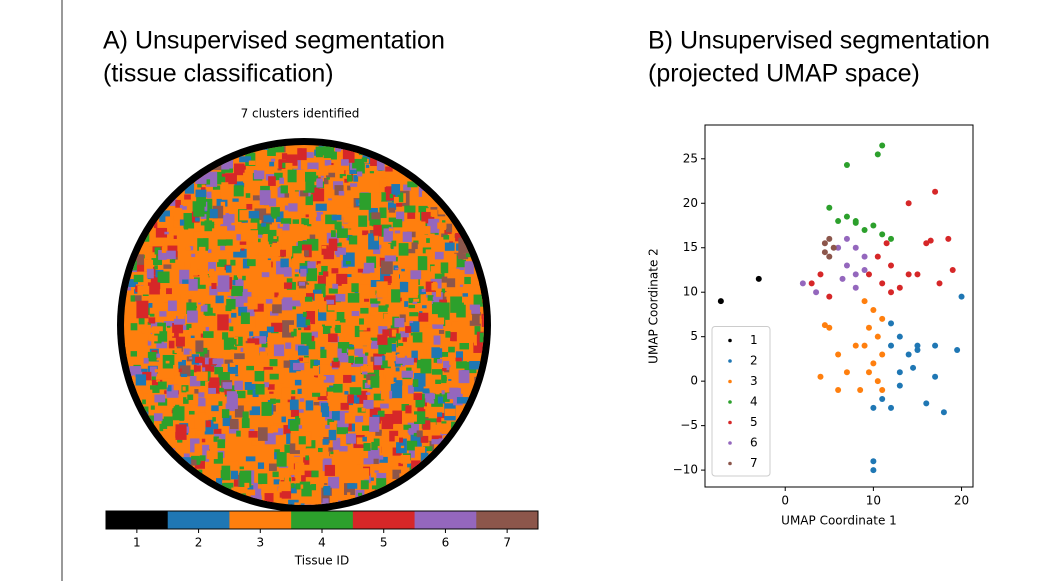 Image resolution: width=1045 pixels, height=581 pixels. Describe the element at coordinates (446, 543) in the screenshot. I see `colorbar-tick-label: 6` at that location.